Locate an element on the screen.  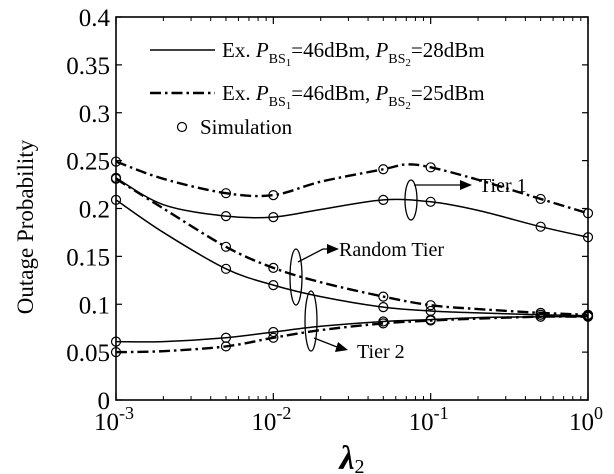
series-line-tier2-dashdot is located at coordinates (352, 334).